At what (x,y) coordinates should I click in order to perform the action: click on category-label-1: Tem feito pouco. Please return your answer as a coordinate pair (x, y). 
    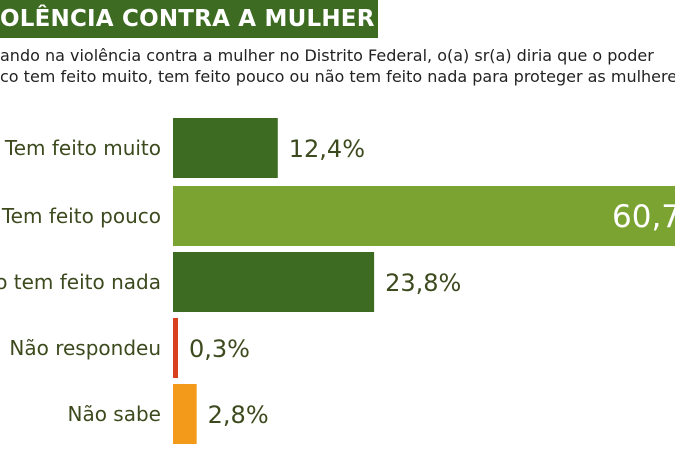
    Looking at the image, I should click on (81, 216).